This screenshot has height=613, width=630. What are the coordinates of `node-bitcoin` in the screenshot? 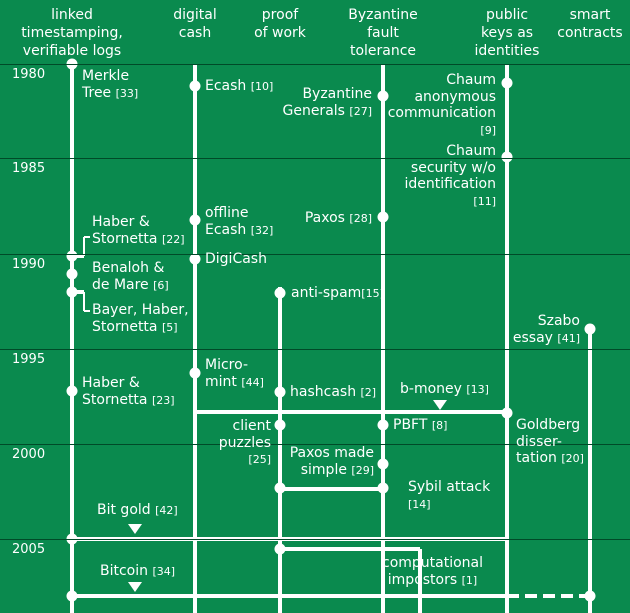 It's located at (72, 596).